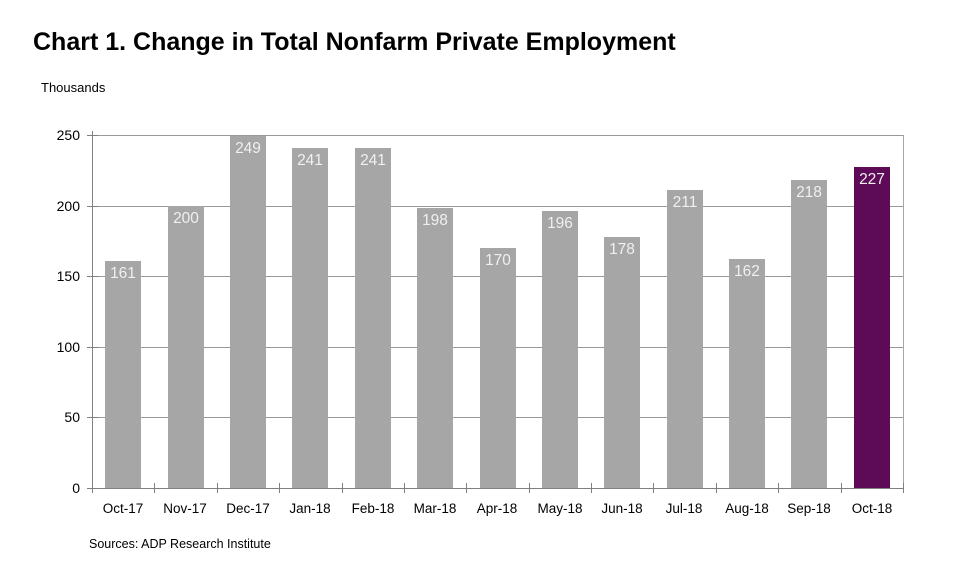 Image resolution: width=960 pixels, height=571 pixels. What do you see at coordinates (68, 206) in the screenshot?
I see `y-tick-label-200: 200` at bounding box center [68, 206].